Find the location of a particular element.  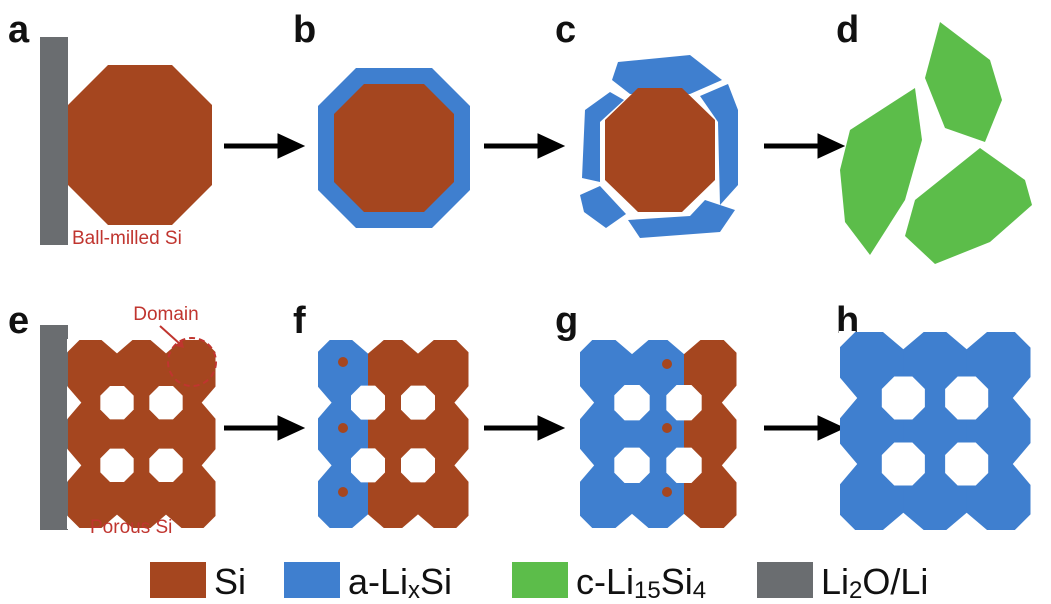

domain-arrowhead is located at coordinates (180, 344).